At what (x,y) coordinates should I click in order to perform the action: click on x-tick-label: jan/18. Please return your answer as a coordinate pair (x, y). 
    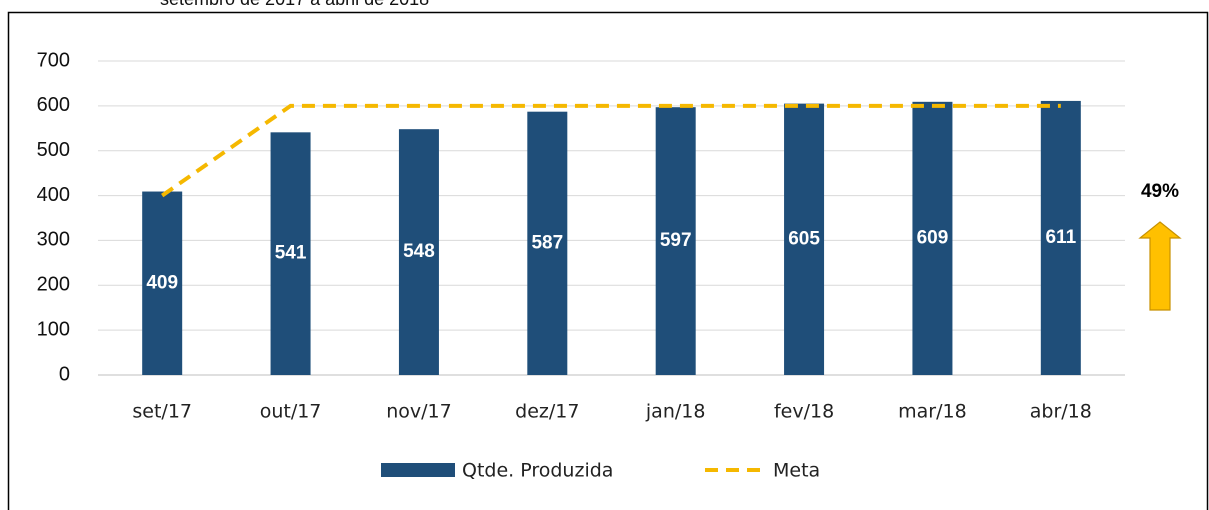
    Looking at the image, I should click on (675, 412).